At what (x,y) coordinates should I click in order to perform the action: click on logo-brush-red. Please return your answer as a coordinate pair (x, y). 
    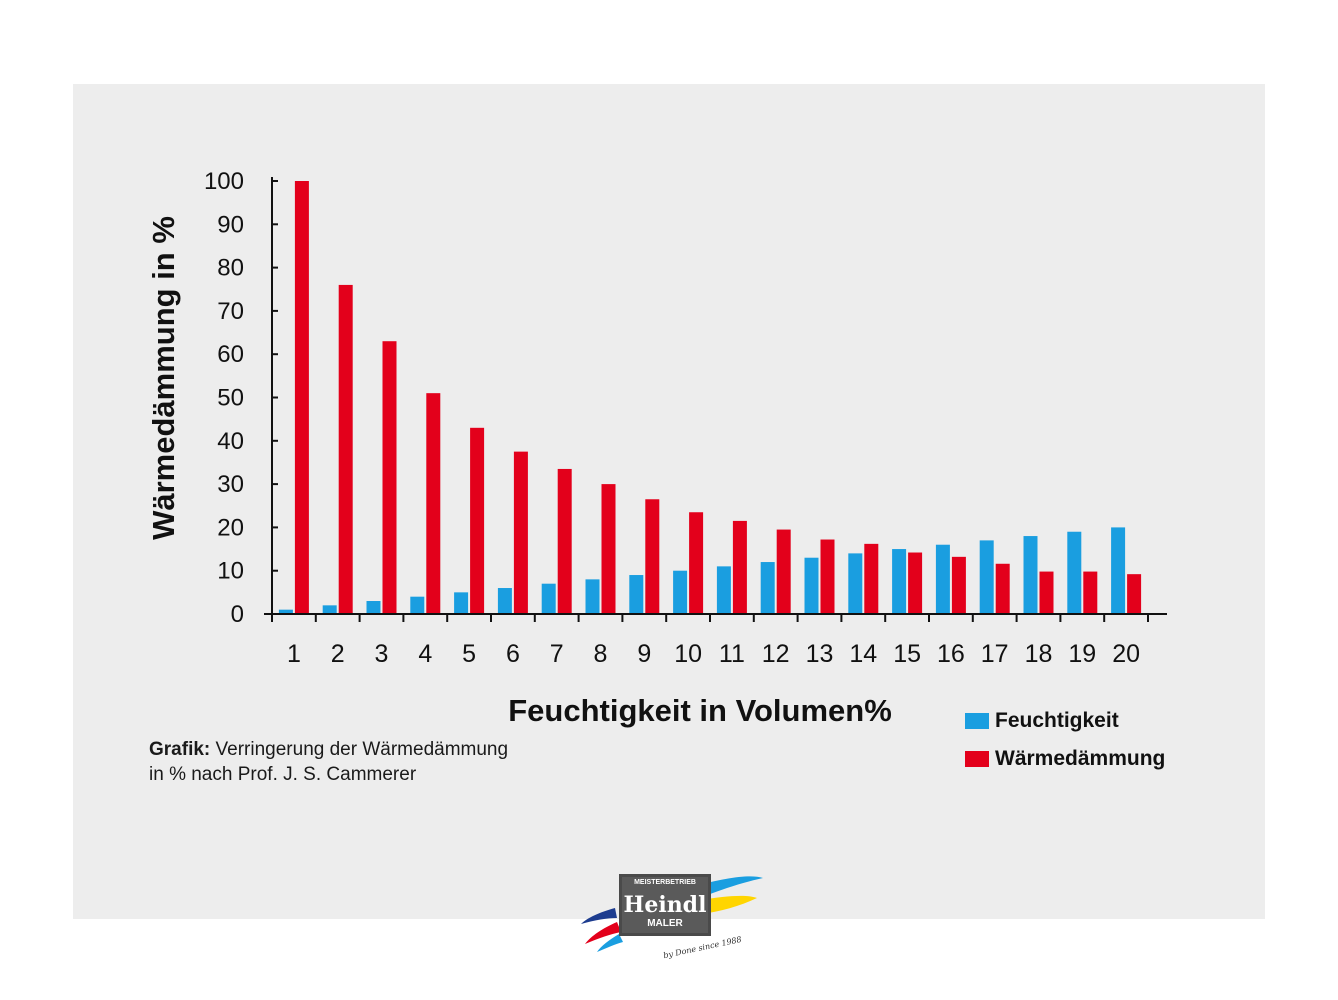
    Looking at the image, I should click on (603, 933).